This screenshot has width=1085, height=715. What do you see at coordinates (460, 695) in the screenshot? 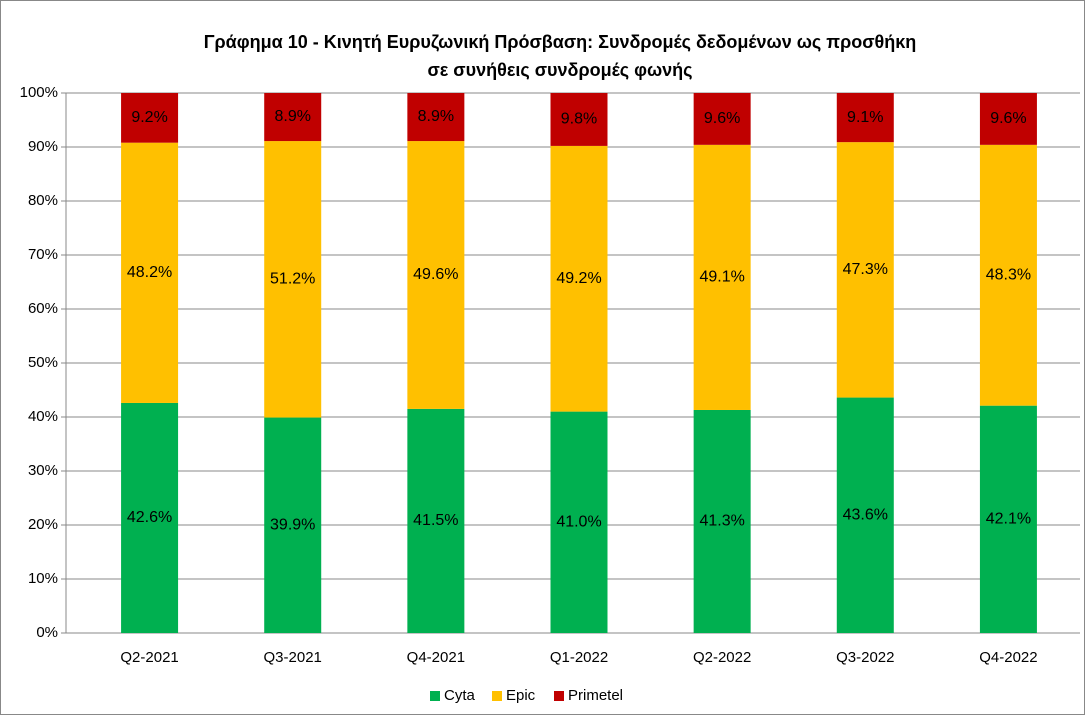
I see `legend-label: Cyta` at bounding box center [460, 695].